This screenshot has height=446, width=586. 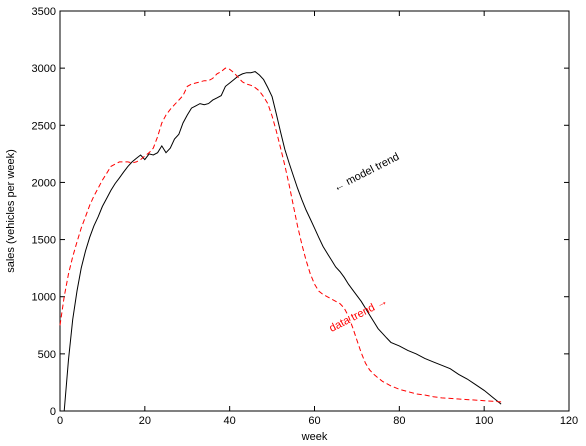 I want to click on y-tick-label: 0, so click(x=53, y=412).